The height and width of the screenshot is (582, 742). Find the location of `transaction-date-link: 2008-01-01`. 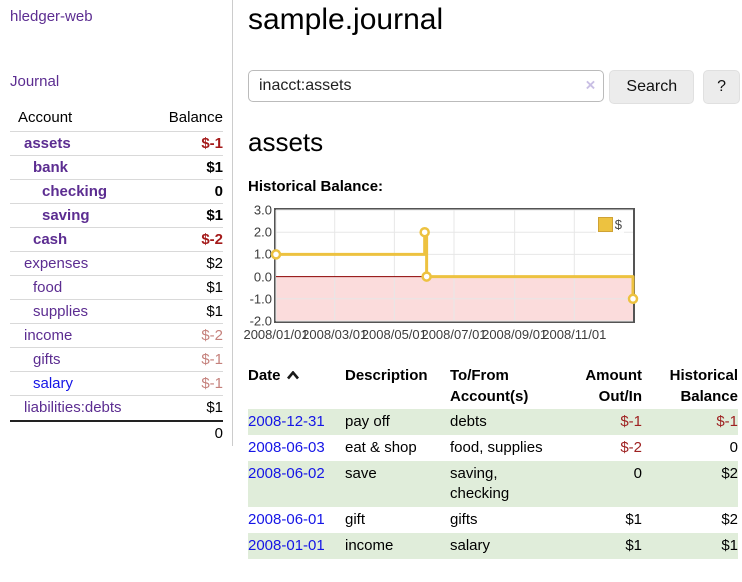

transaction-date-link: 2008-01-01 is located at coordinates (286, 545).